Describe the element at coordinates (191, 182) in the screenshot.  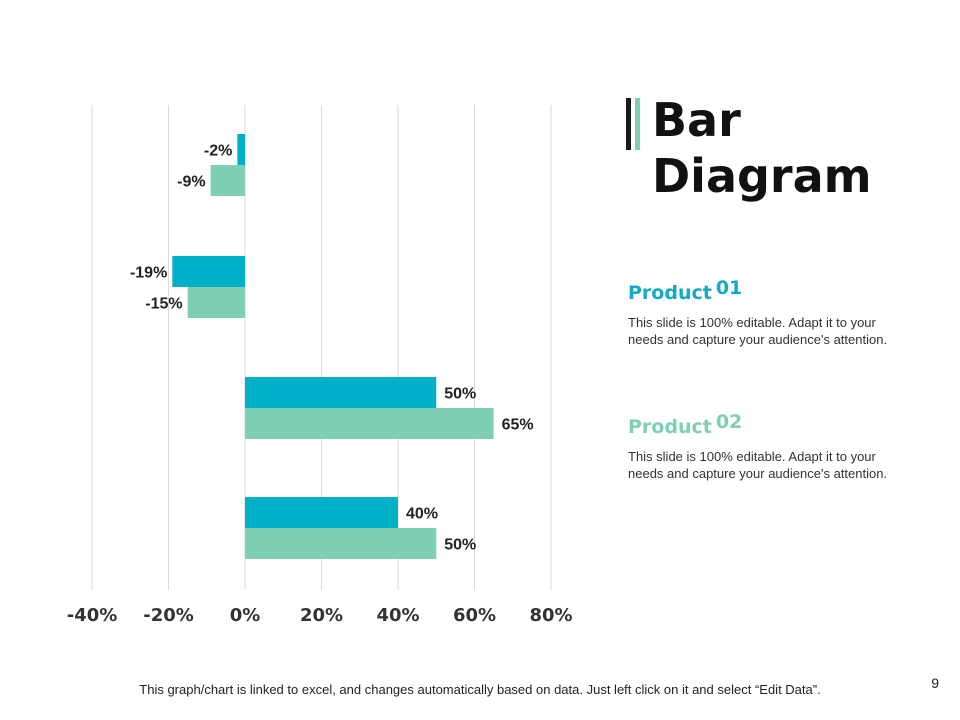
I see `data-label: -9%` at that location.